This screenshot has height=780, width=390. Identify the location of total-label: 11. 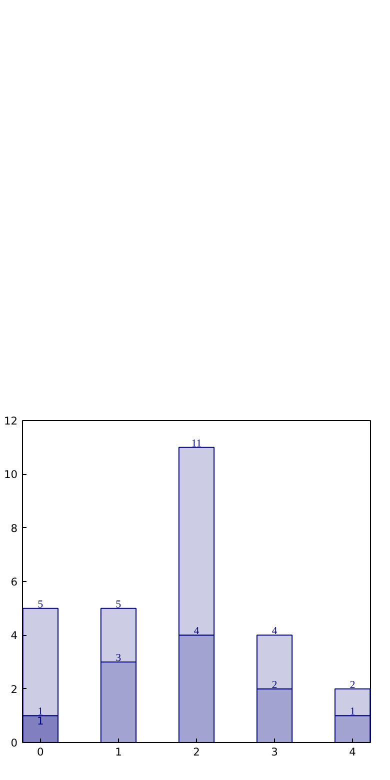
(196, 444).